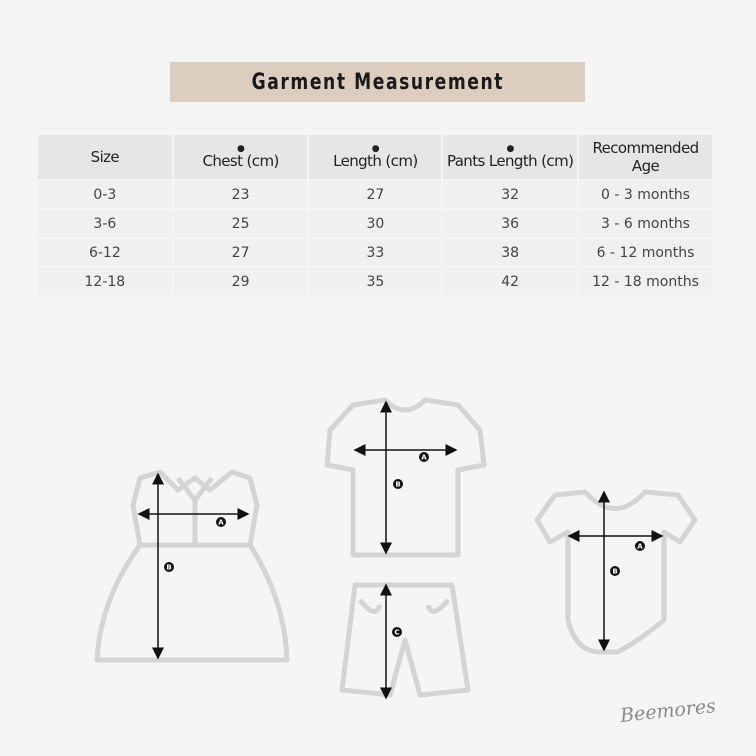 The width and height of the screenshot is (756, 756). I want to click on marker-c-icon: C, so click(397, 632).